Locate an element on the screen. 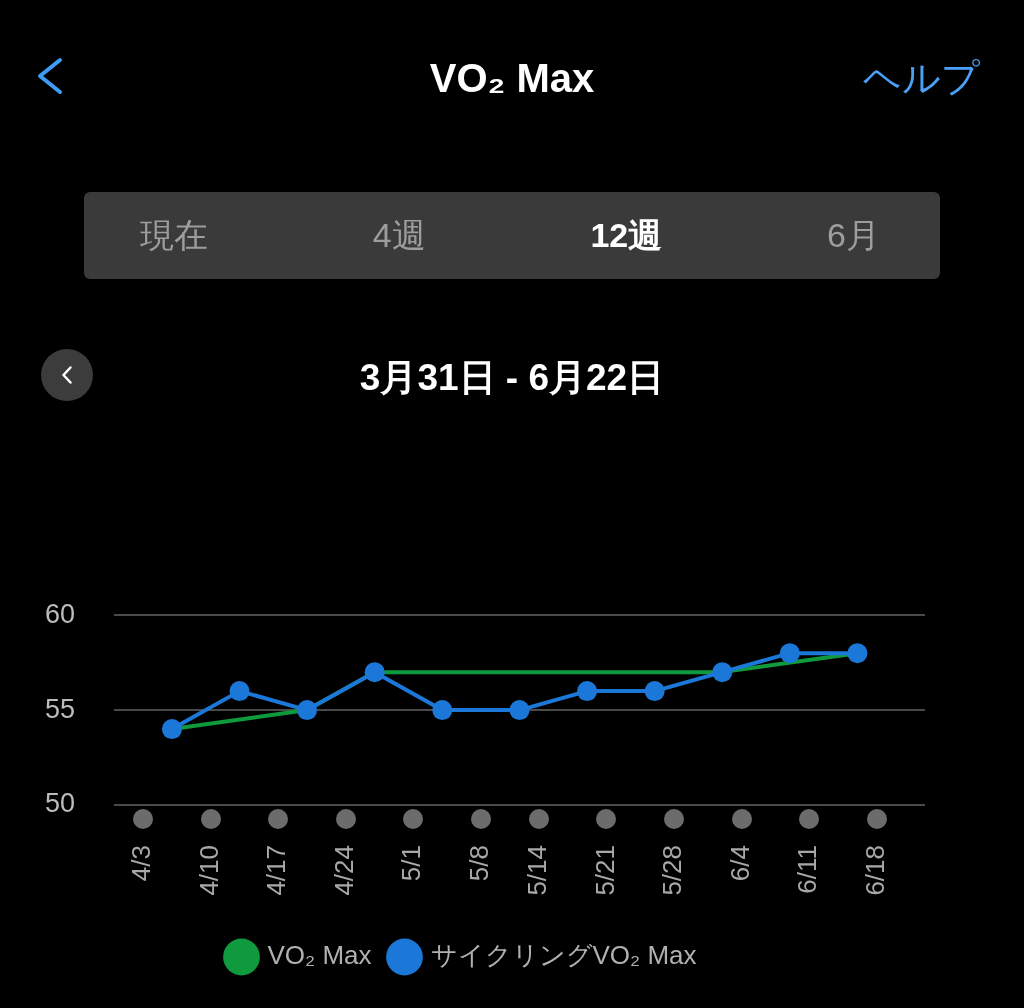  legend-label: サイクリングVO₂ Max is located at coordinates (563, 955).